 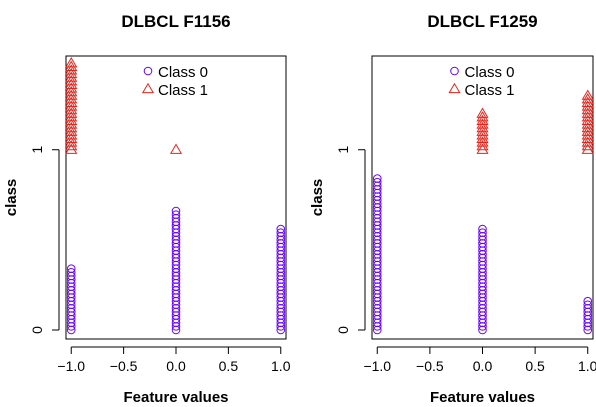 What do you see at coordinates (175, 21) in the screenshot?
I see `chart-title: DLBCL F1156` at bounding box center [175, 21].